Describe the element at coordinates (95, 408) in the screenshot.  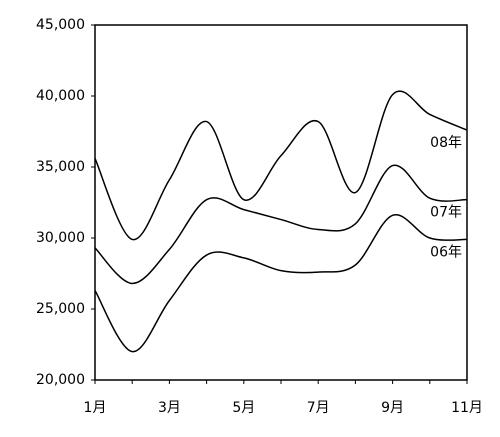
I see `x-tick-label: 1月` at that location.